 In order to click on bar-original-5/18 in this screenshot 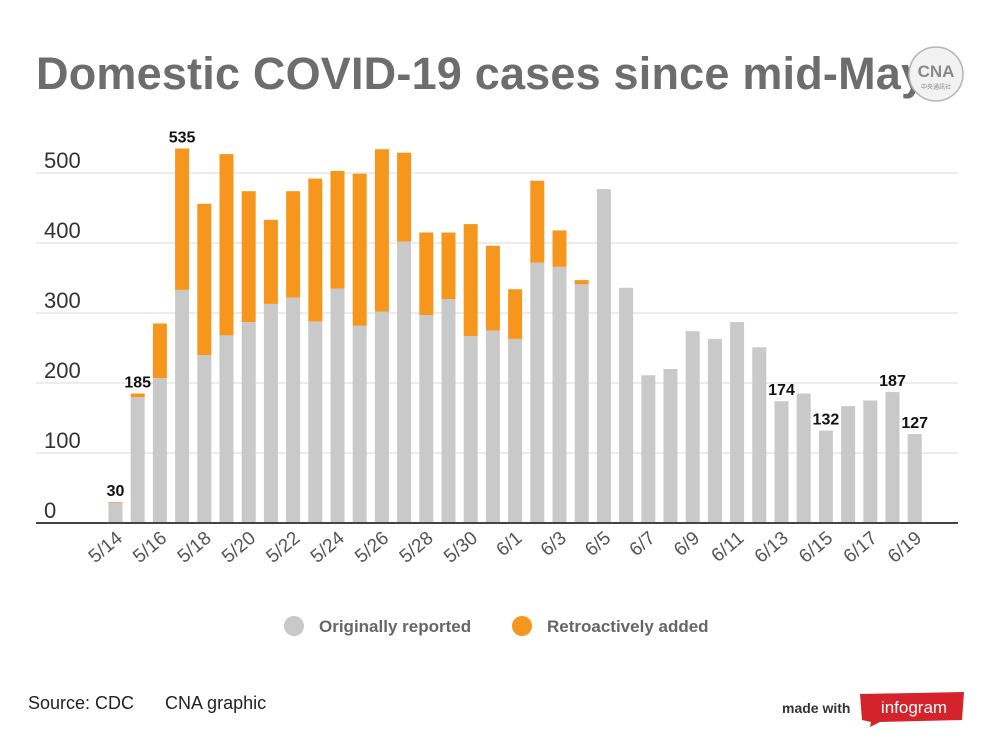, I will do `click(204, 439)`.